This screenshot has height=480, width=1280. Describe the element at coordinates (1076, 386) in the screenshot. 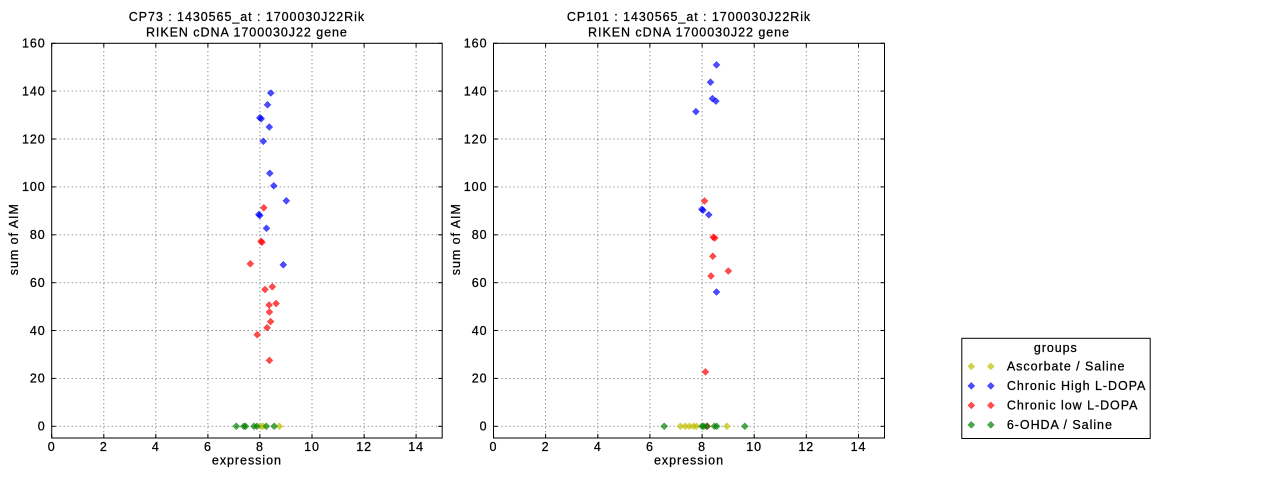

I see `svg-text: Chronic High L-DOPA` at that location.